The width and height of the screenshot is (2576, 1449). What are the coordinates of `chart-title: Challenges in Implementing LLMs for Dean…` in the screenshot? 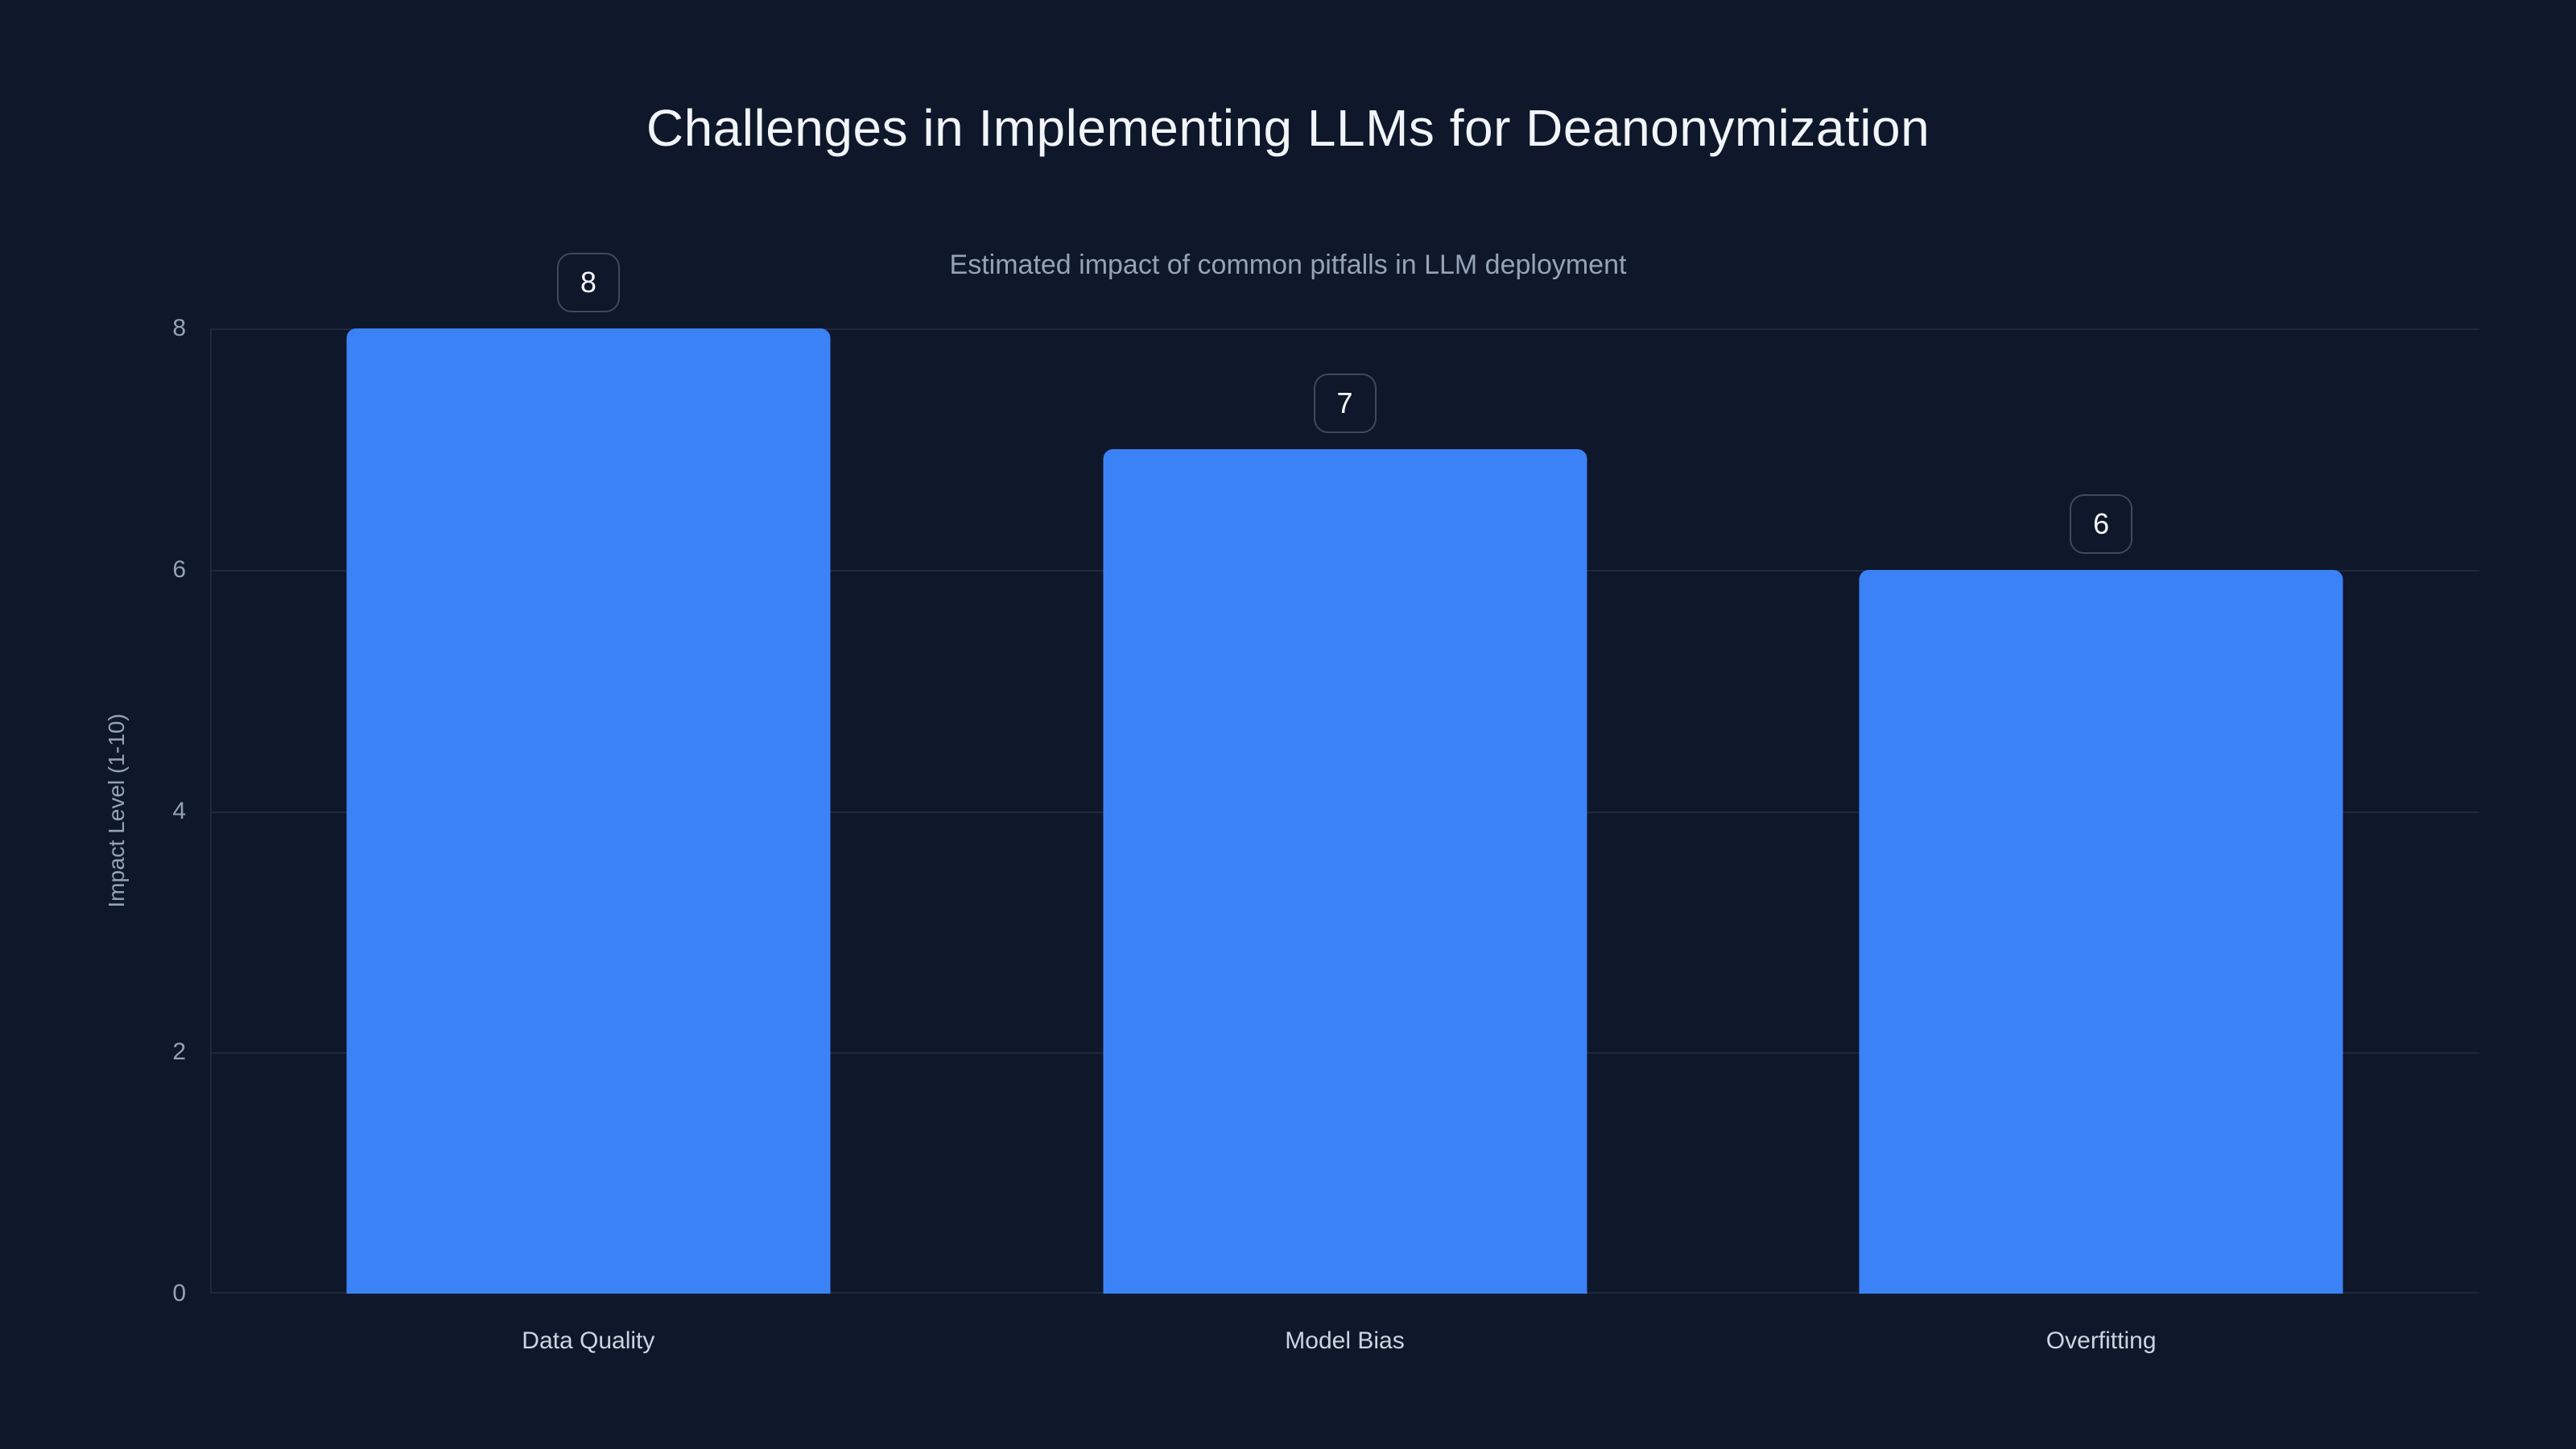 It's located at (1288, 128).